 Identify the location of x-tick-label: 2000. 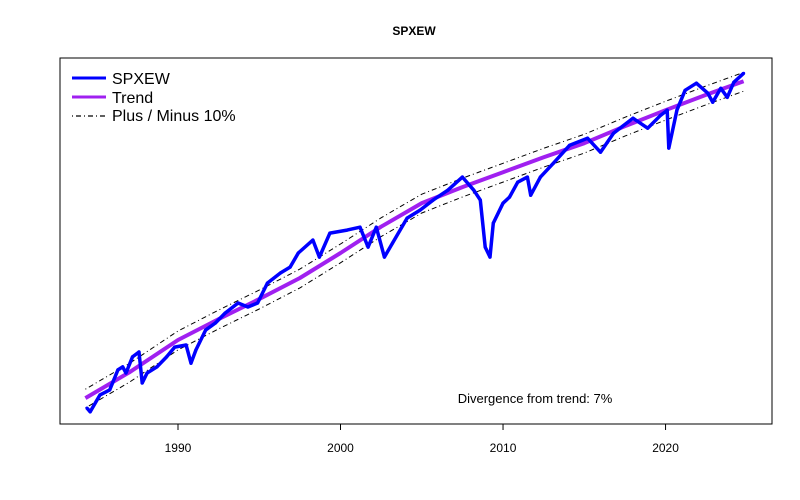
(340, 448).